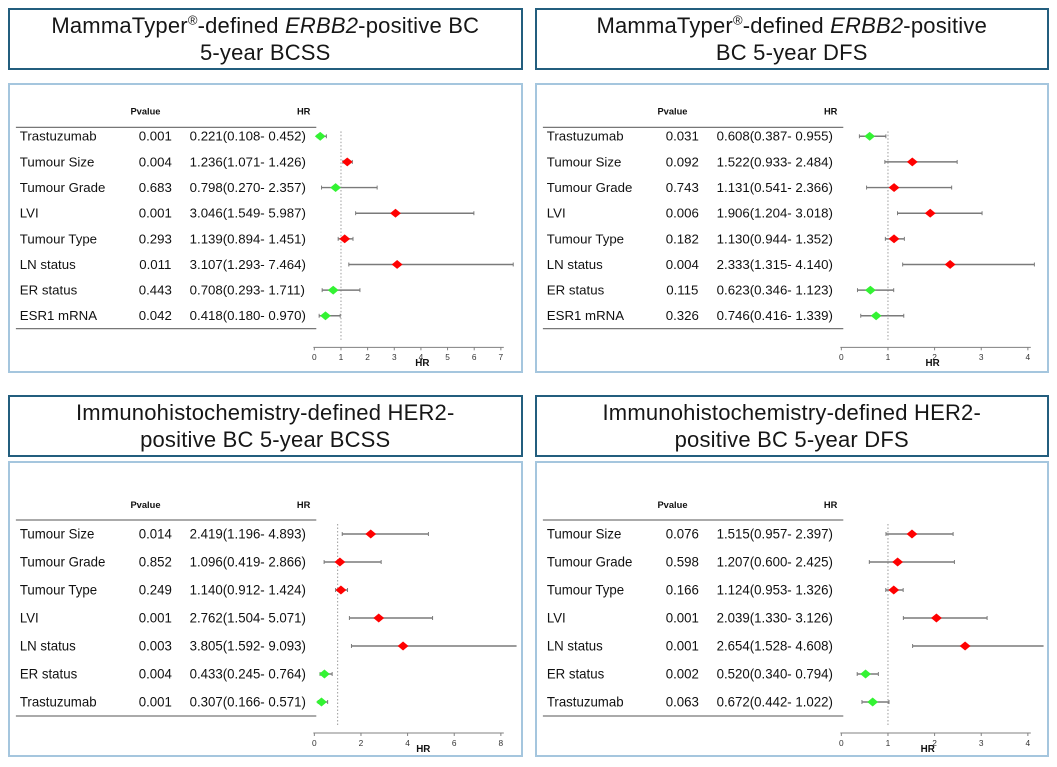 Image resolution: width=1057 pixels, height=767 pixels. Describe the element at coordinates (774, 589) in the screenshot. I see `row-hr-ci: 1.124(0.953- 1.326)` at that location.